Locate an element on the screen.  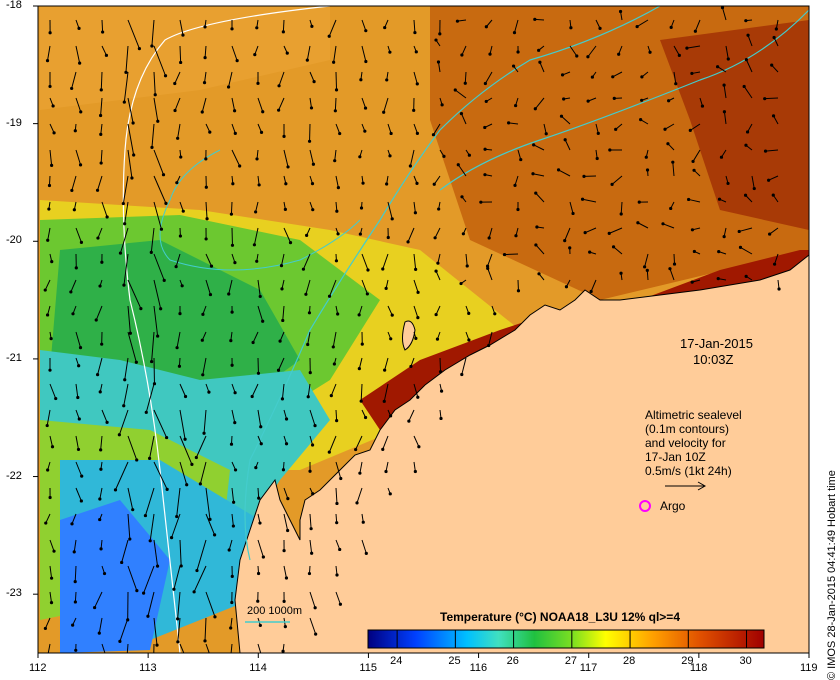
credit-text: © IMOS 28-Jan-2015 04:41:49 Hobart time is located at coordinates (832, 575).